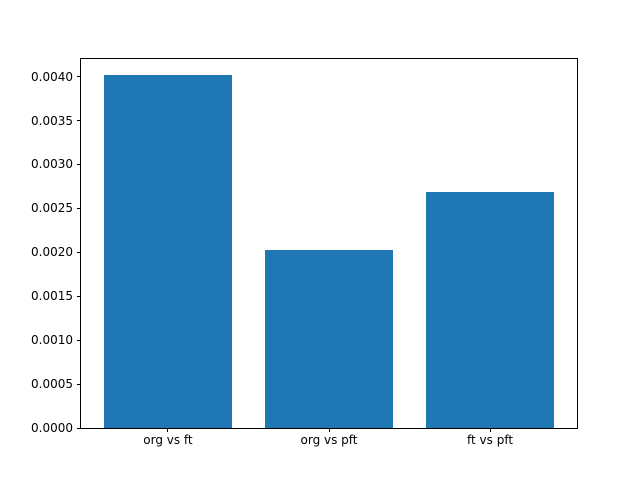 The width and height of the screenshot is (640, 480). What do you see at coordinates (52, 296) in the screenshot?
I see `y-tick-label: 0.0015` at bounding box center [52, 296].